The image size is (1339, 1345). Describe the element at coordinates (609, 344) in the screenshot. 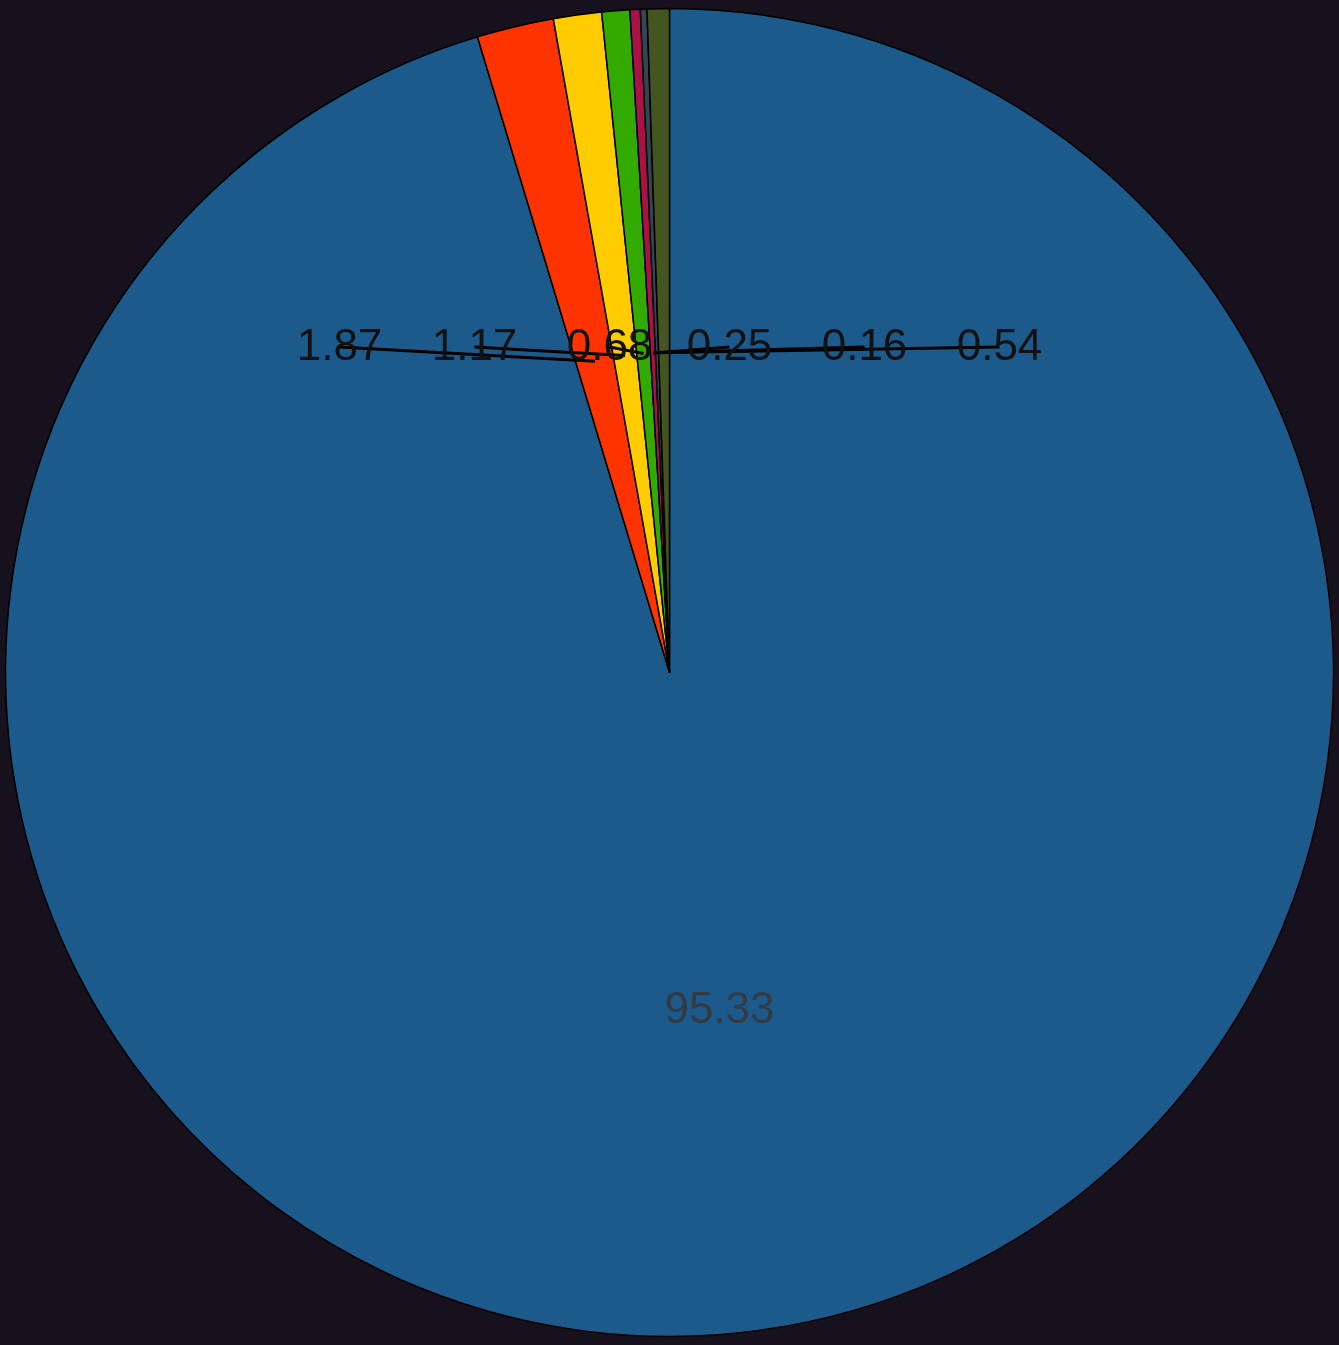

I see `data-label: 0.68` at that location.